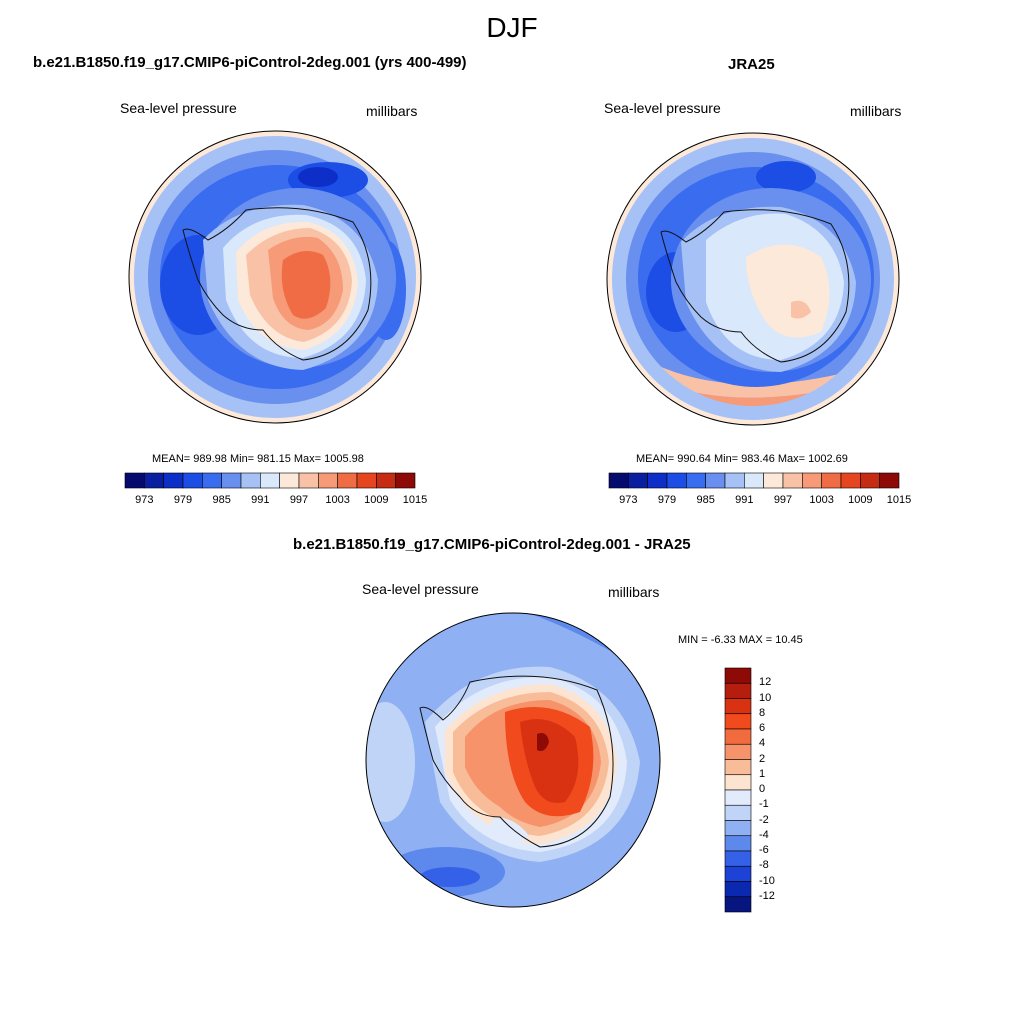 The image size is (1024, 1024). What do you see at coordinates (762, 773) in the screenshot?
I see `colorbar-tick-label: 1` at bounding box center [762, 773].